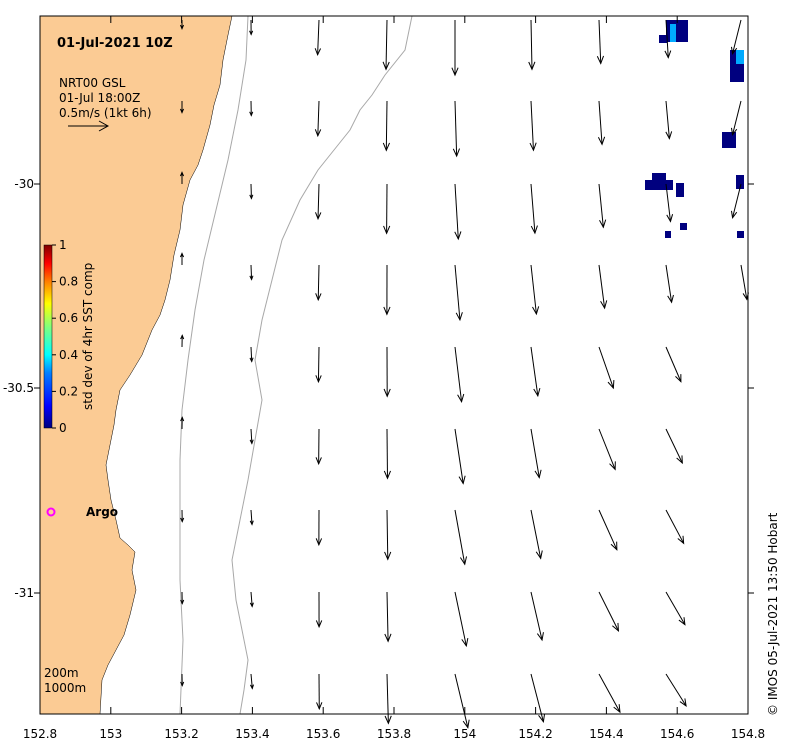 The image size is (789, 750). I want to click on sst-variability-patches, so click(694, 129).